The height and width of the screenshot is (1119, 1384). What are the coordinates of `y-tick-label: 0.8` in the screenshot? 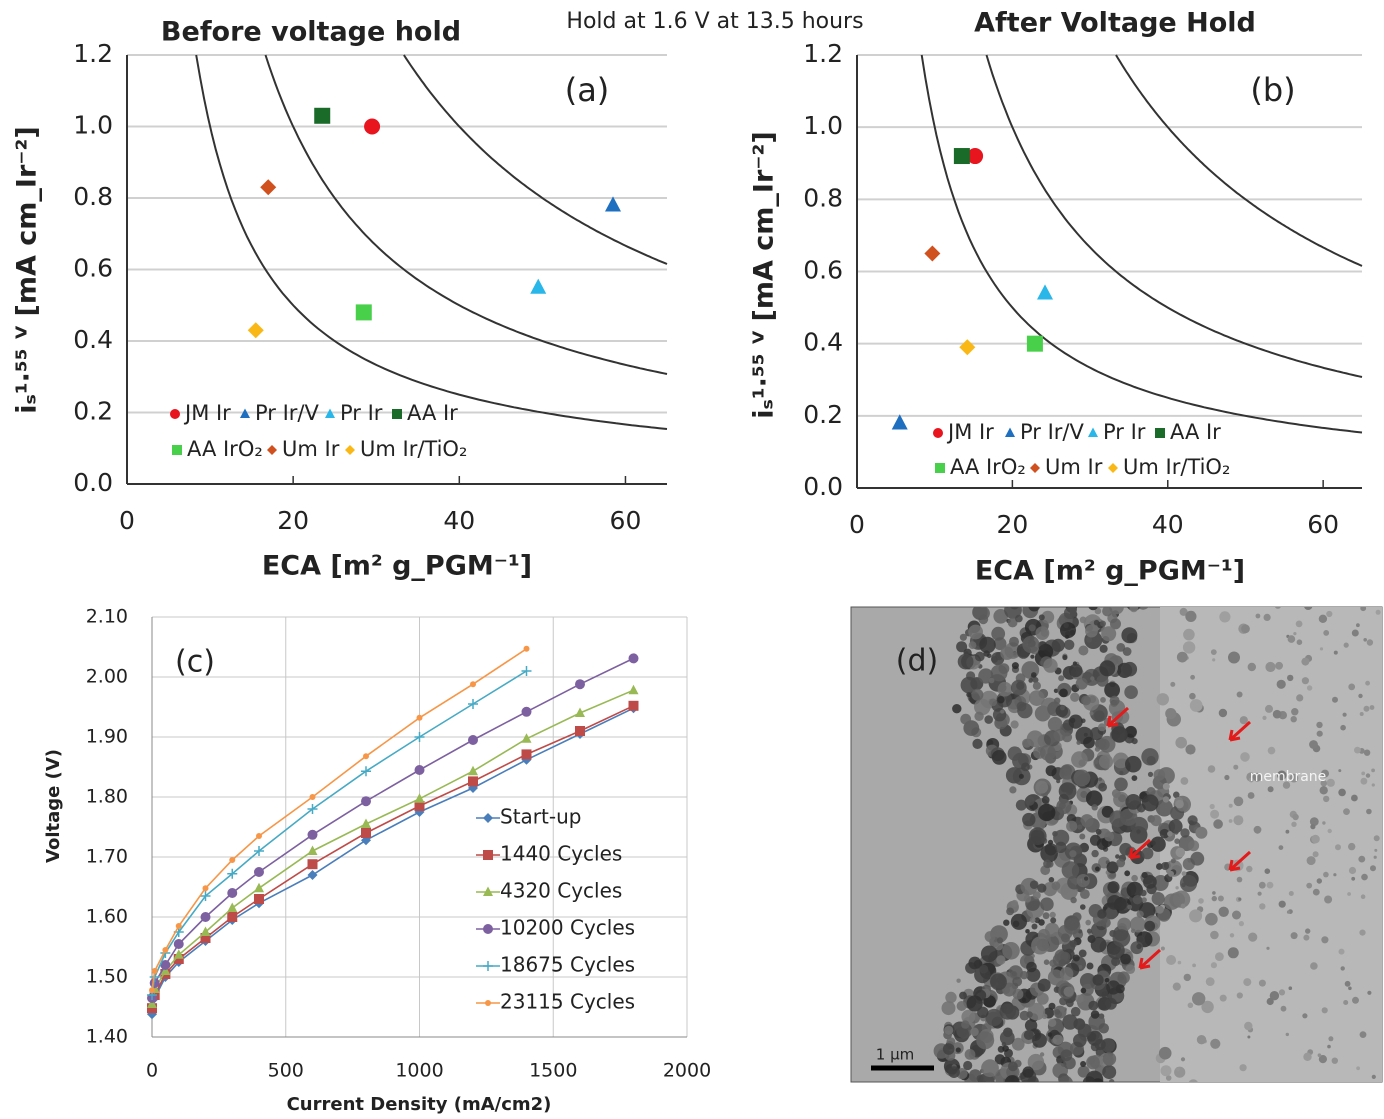 It's located at (823, 197).